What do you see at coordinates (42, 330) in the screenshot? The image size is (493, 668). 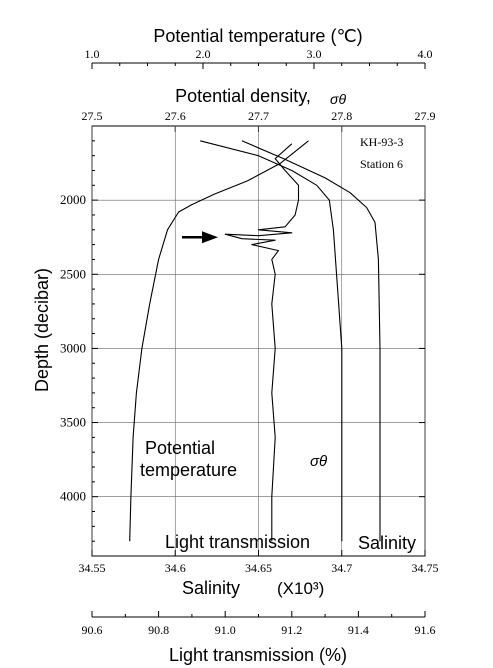 I see `depth-axis-title: Depth (decibar)` at bounding box center [42, 330].